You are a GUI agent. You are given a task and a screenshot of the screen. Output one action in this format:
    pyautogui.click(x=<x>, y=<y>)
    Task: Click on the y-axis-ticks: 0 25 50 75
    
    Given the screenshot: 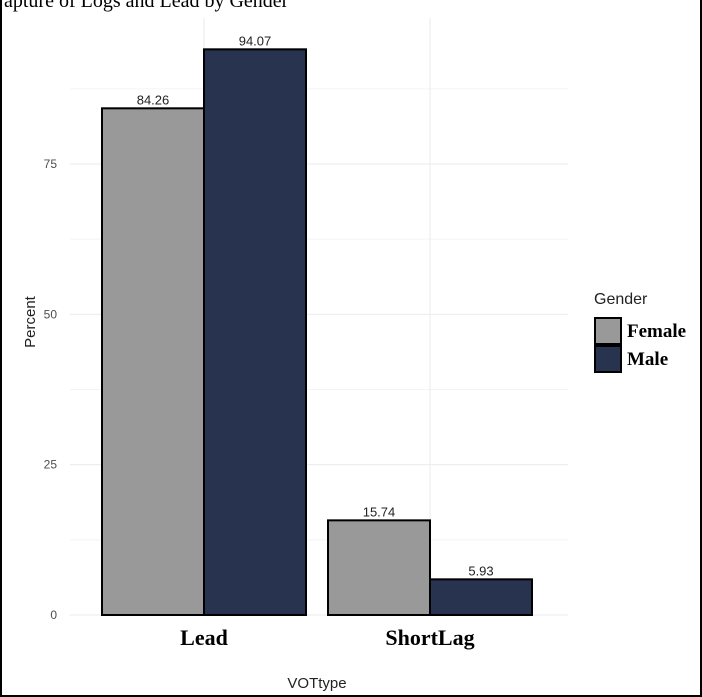 What is the action you would take?
    pyautogui.click(x=51, y=389)
    